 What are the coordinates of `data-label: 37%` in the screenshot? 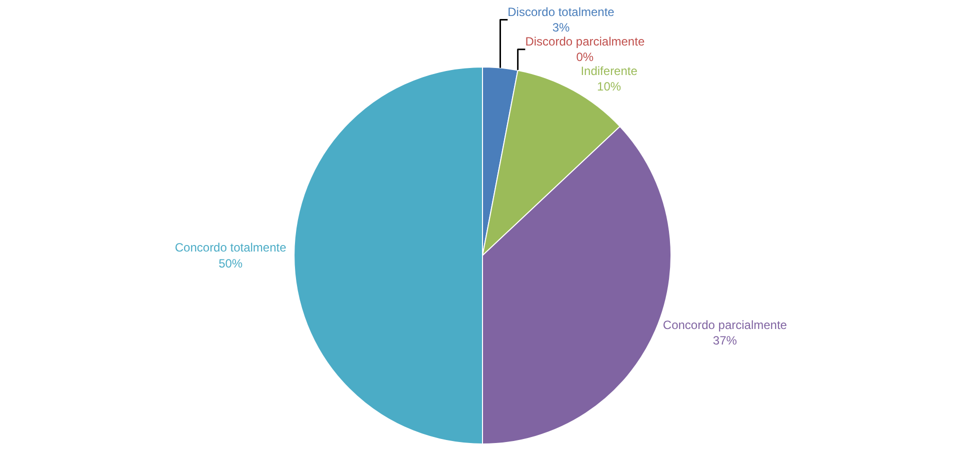 It's located at (725, 340).